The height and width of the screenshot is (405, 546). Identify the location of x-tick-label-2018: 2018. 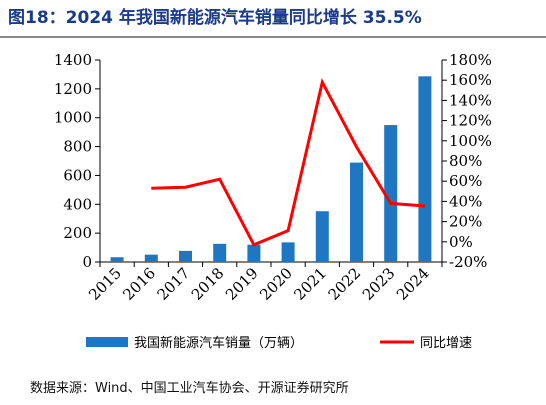
(208, 284).